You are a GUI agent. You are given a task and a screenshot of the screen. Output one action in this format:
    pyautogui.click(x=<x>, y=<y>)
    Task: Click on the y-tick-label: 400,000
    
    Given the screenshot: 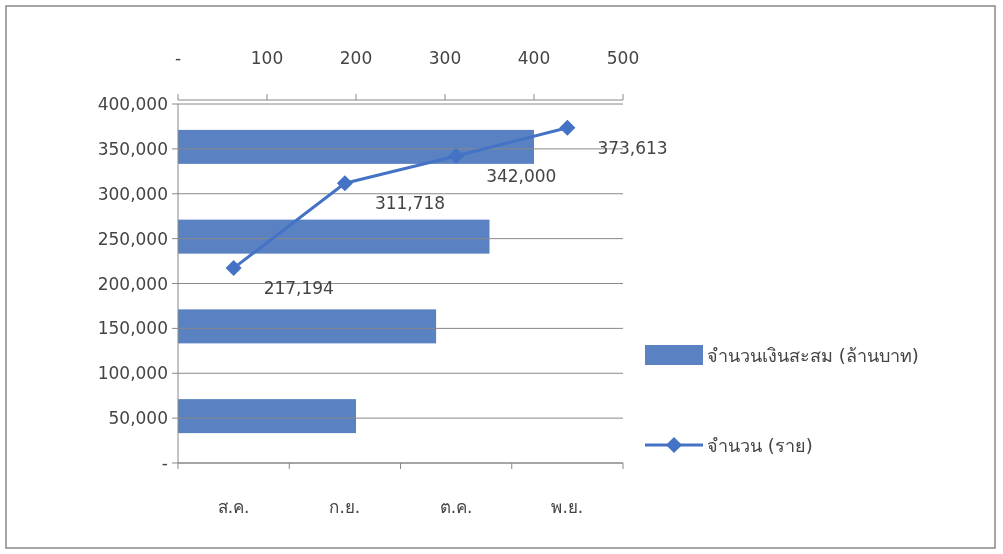 What is the action you would take?
    pyautogui.click(x=132, y=104)
    